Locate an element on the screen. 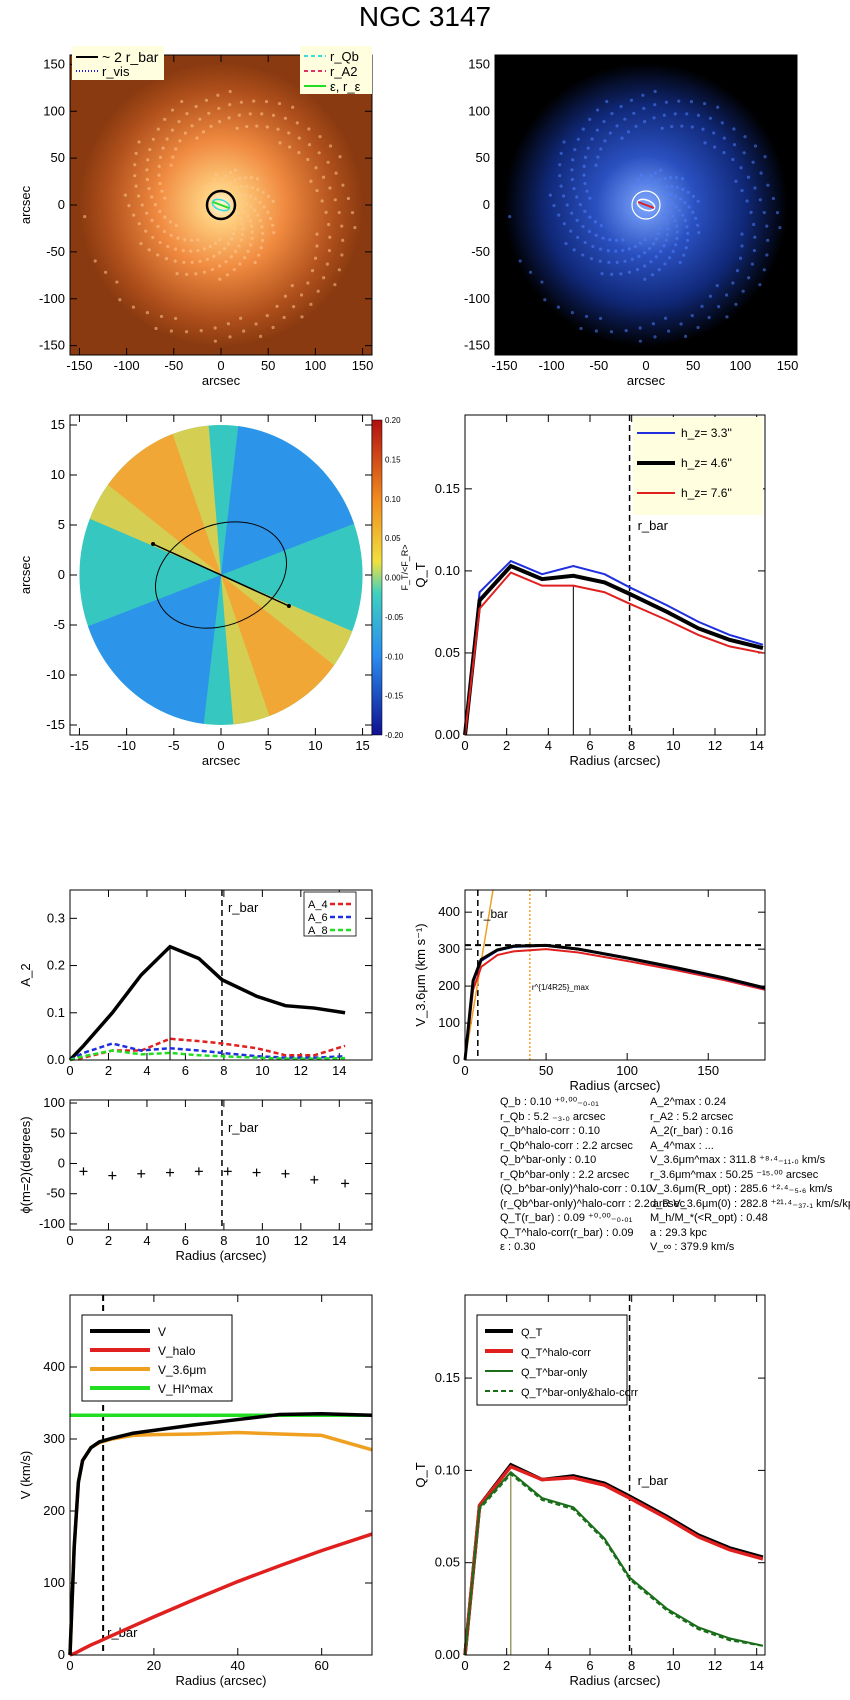  y-tick-label: -50 is located at coordinates (55, 1193).